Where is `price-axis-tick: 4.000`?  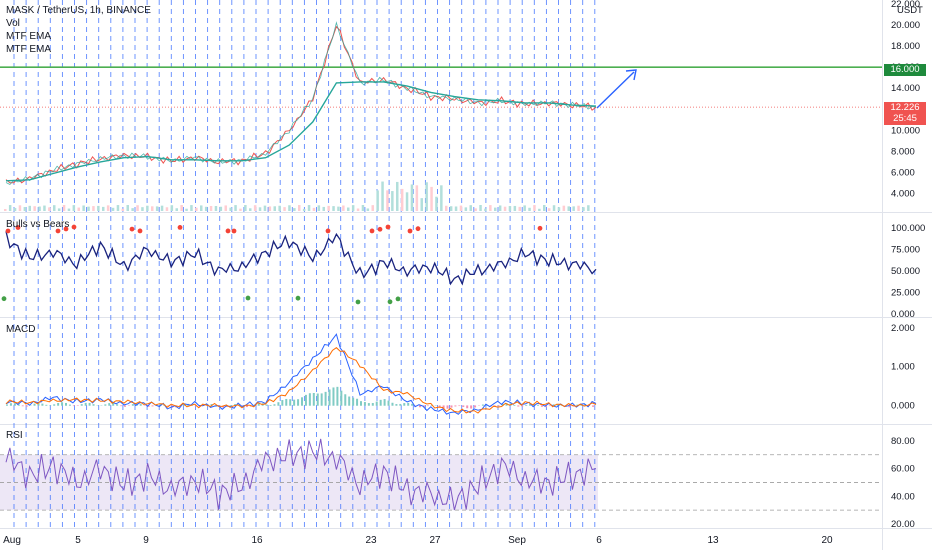 price-axis-tick: 4.000 is located at coordinates (903, 193).